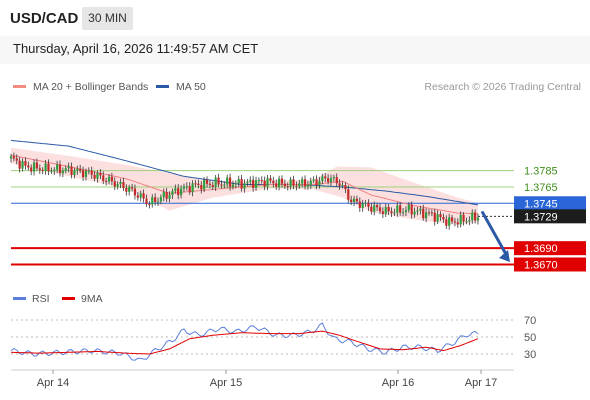  Describe the element at coordinates (41, 299) in the screenshot. I see `rsi-legend-label: RSI` at that location.